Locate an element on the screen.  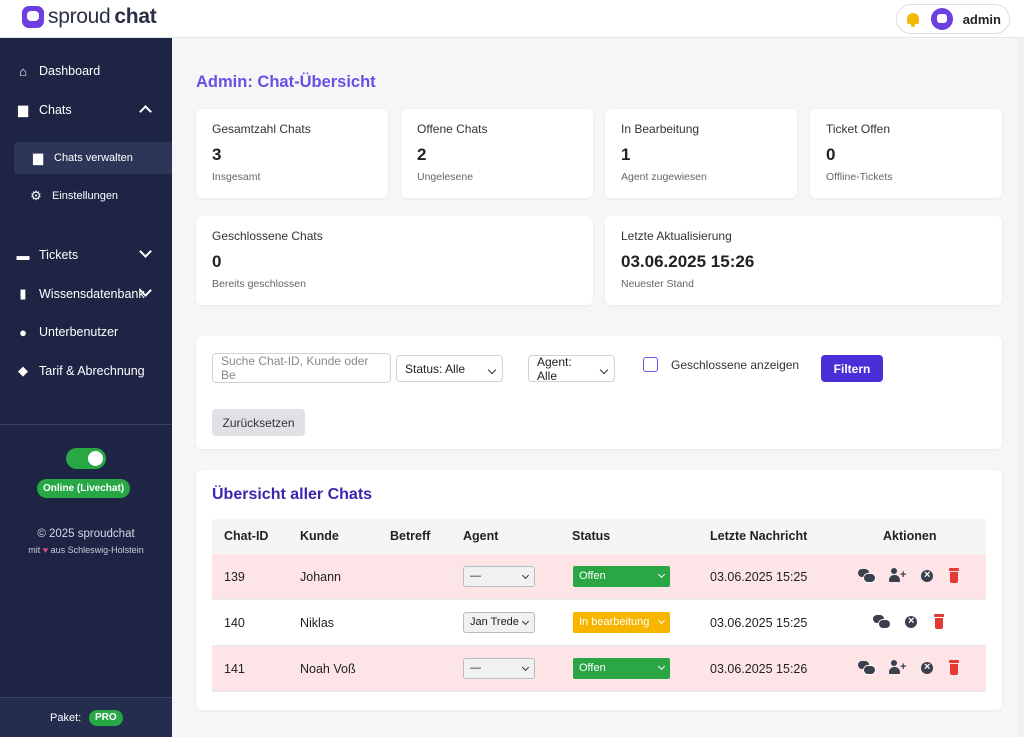
column-header-betreff: Betreff is located at coordinates (410, 536).